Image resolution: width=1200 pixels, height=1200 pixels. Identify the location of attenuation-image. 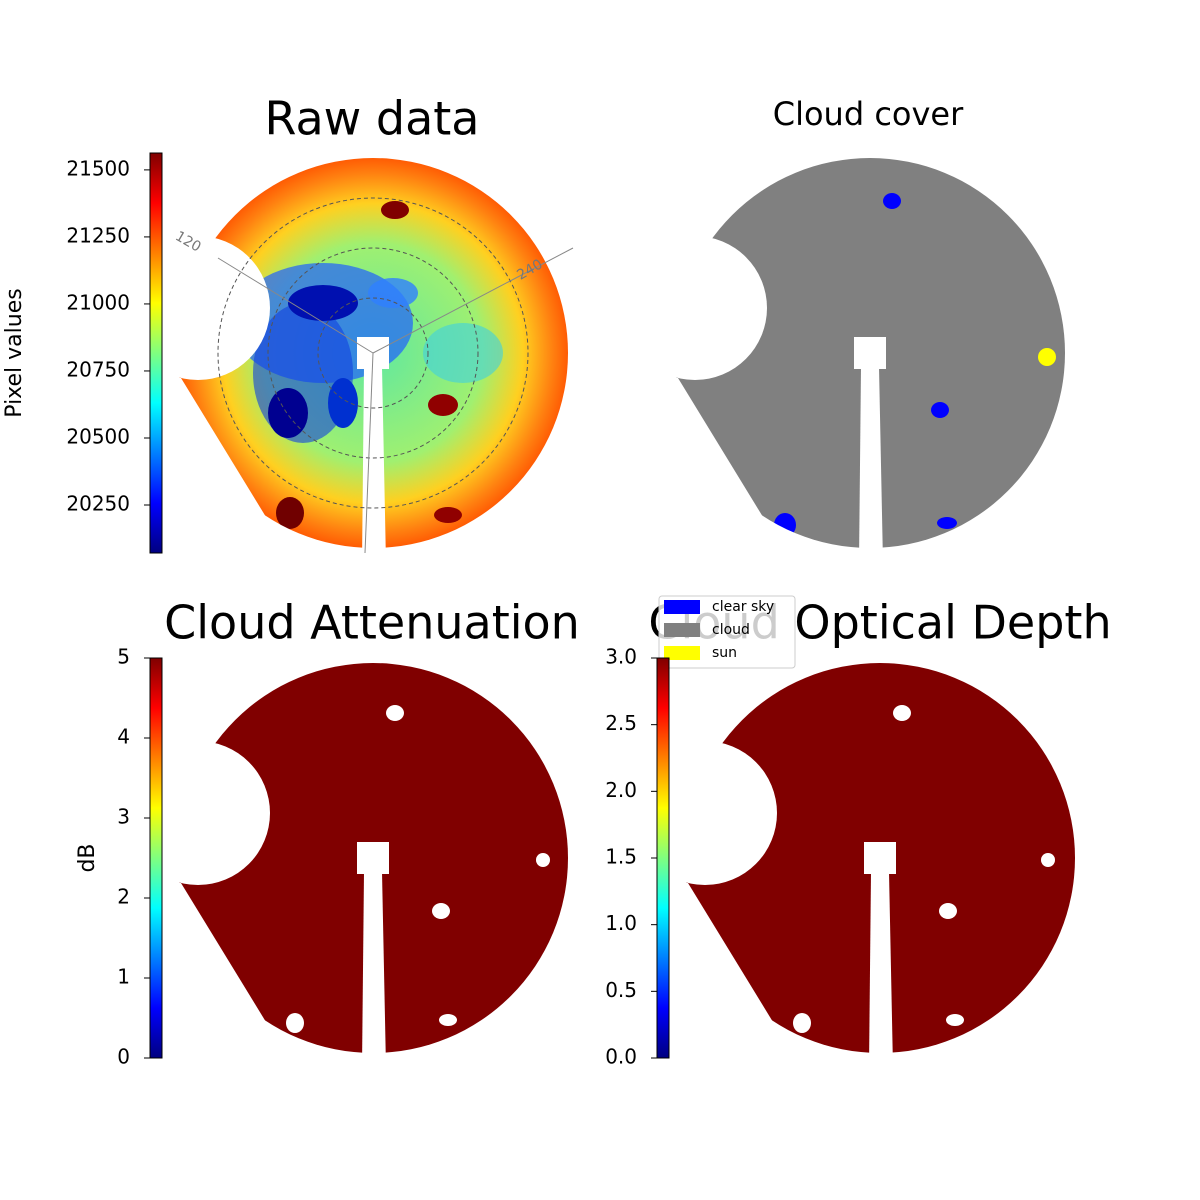
(373, 858).